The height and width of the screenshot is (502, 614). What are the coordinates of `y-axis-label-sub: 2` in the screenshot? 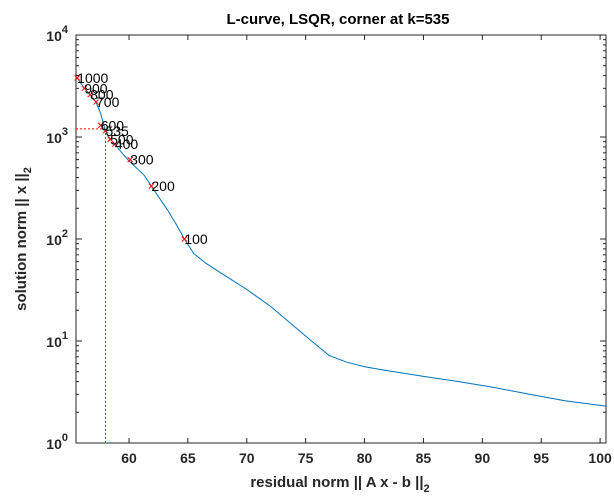 It's located at (28, 170).